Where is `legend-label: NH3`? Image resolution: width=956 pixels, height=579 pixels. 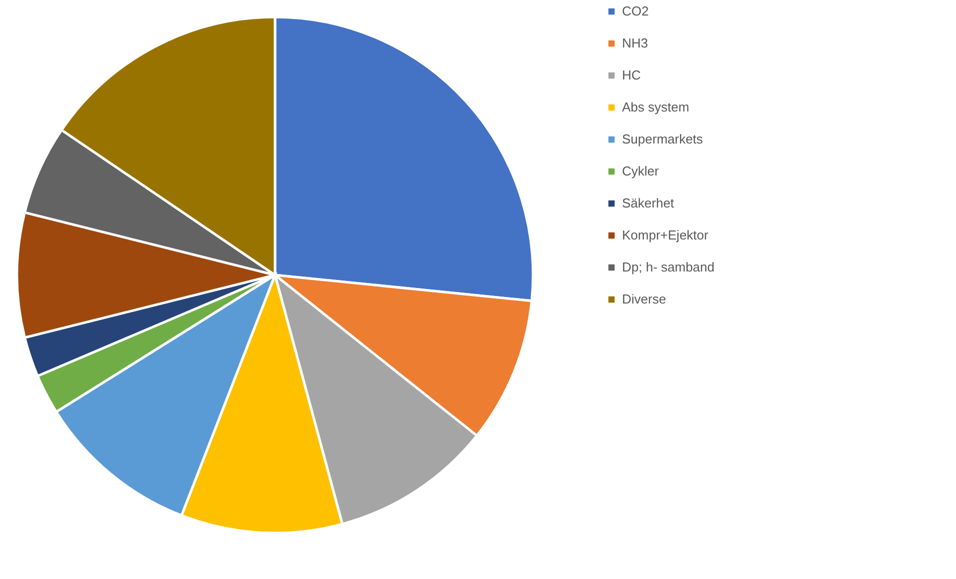
legend-label: NH3 is located at coordinates (635, 43).